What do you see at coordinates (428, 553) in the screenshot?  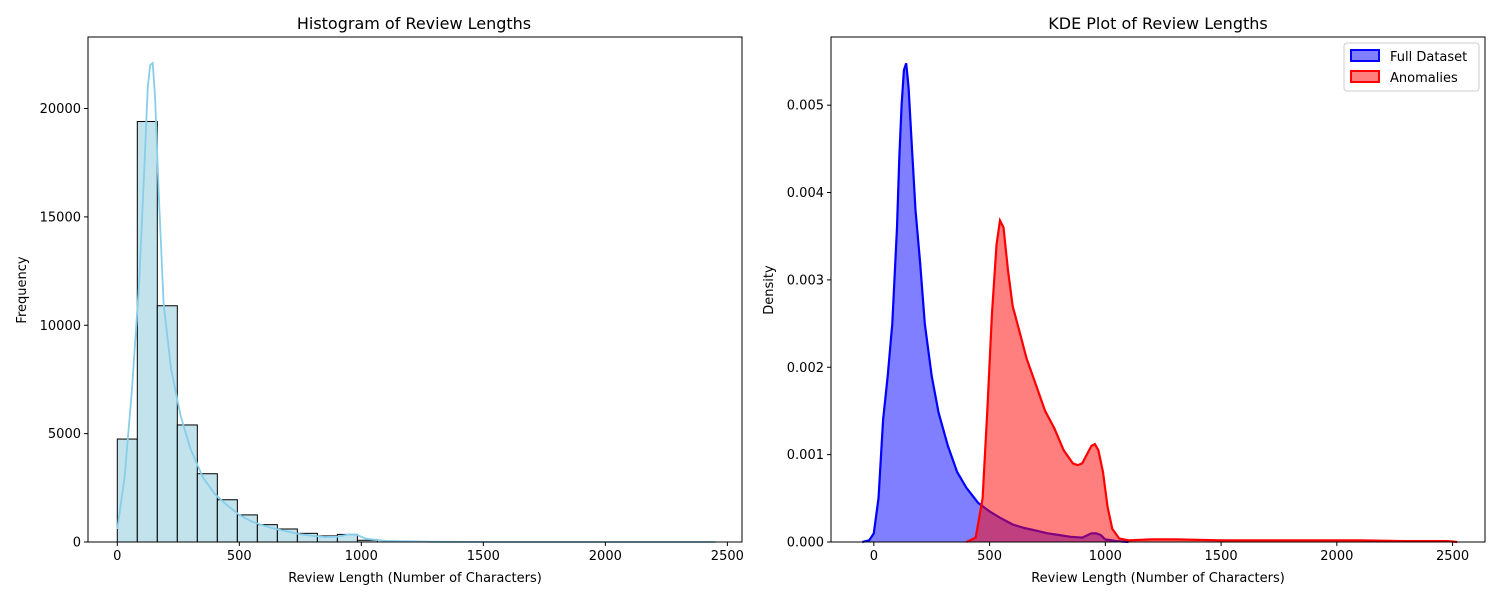 I see `histogram-x-ticks: 0 500 1000 1500 2000 2500` at bounding box center [428, 553].